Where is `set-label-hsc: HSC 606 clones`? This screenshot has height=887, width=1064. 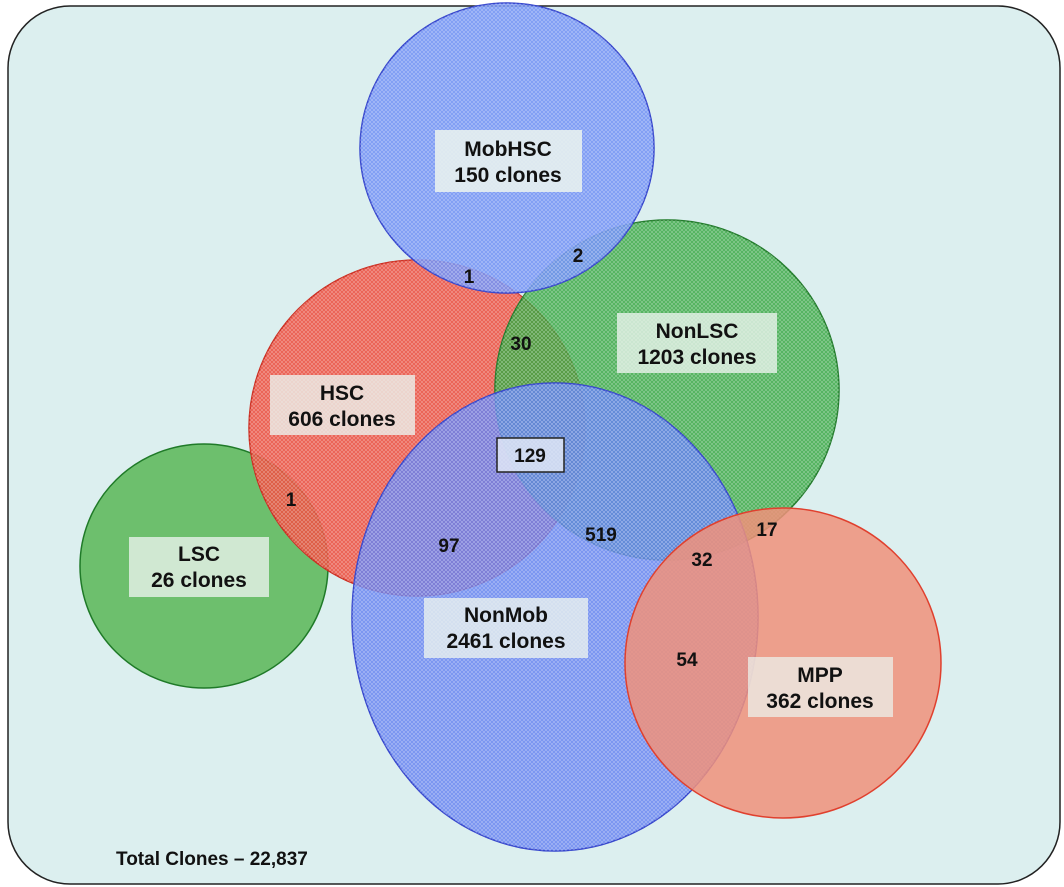 set-label-hsc: HSC 606 clones is located at coordinates (342, 405).